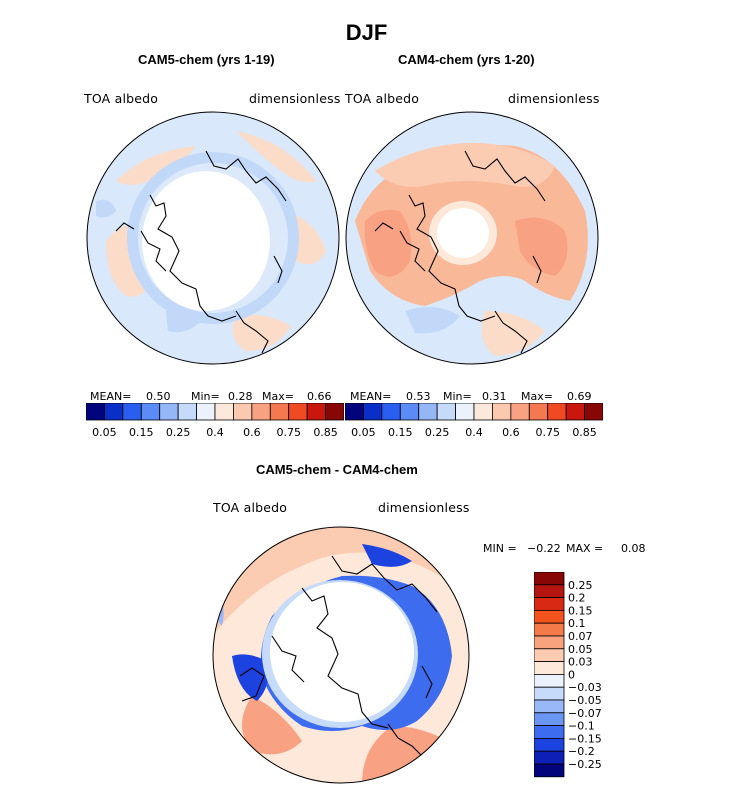  I want to click on colorbar-difference-tick-label: −0.07, so click(585, 713).